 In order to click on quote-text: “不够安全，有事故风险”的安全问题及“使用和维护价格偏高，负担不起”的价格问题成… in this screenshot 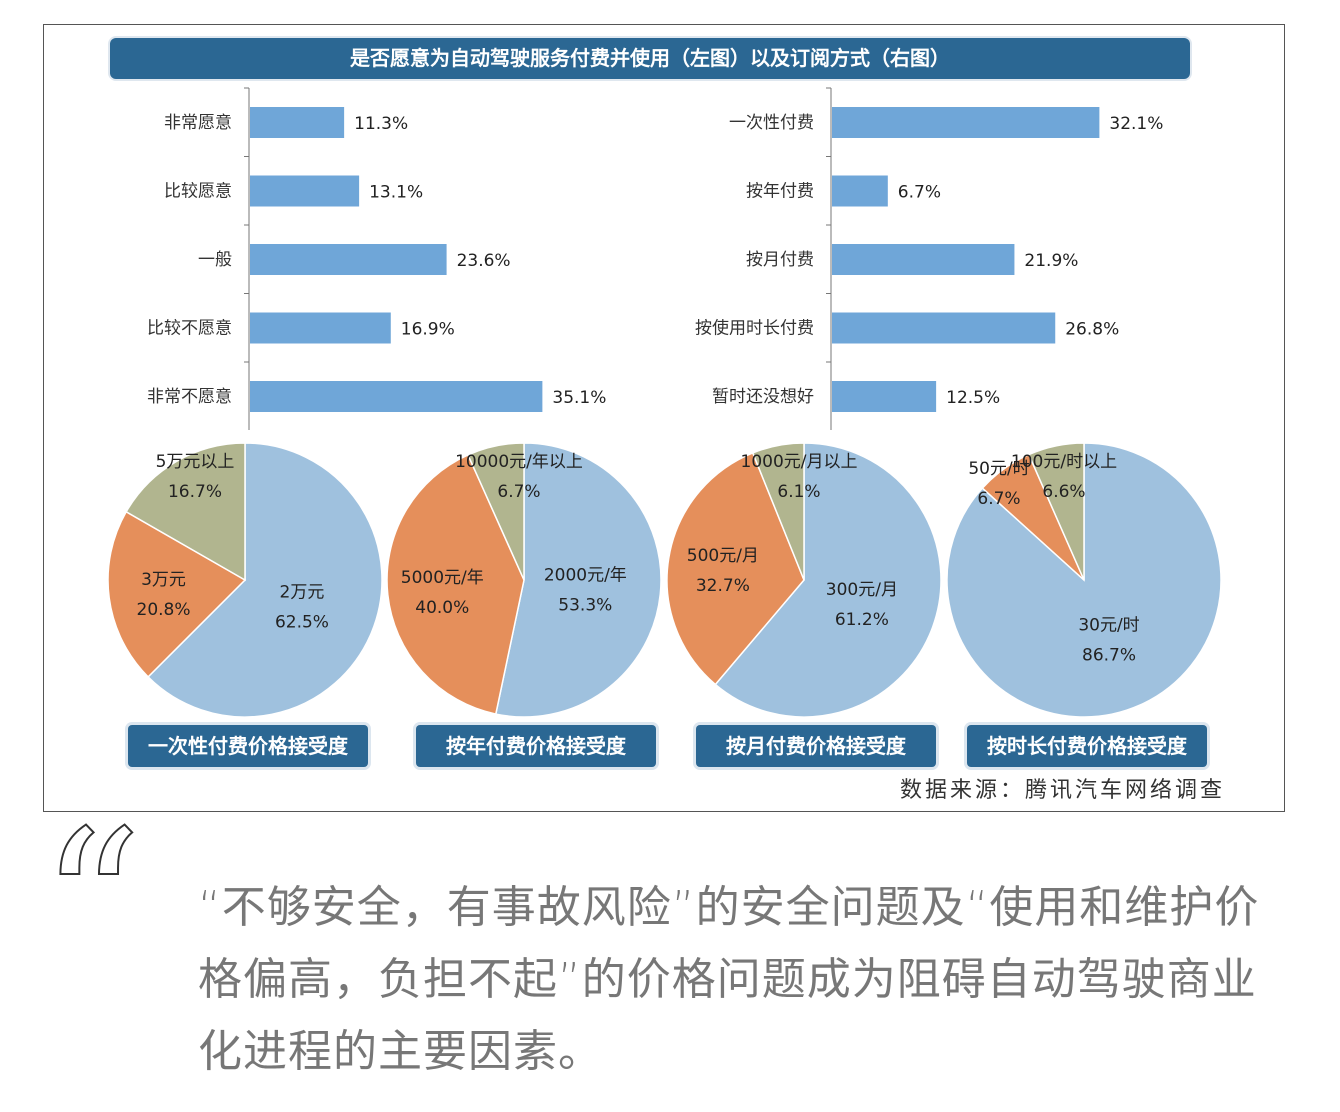, I will do `click(729, 979)`.